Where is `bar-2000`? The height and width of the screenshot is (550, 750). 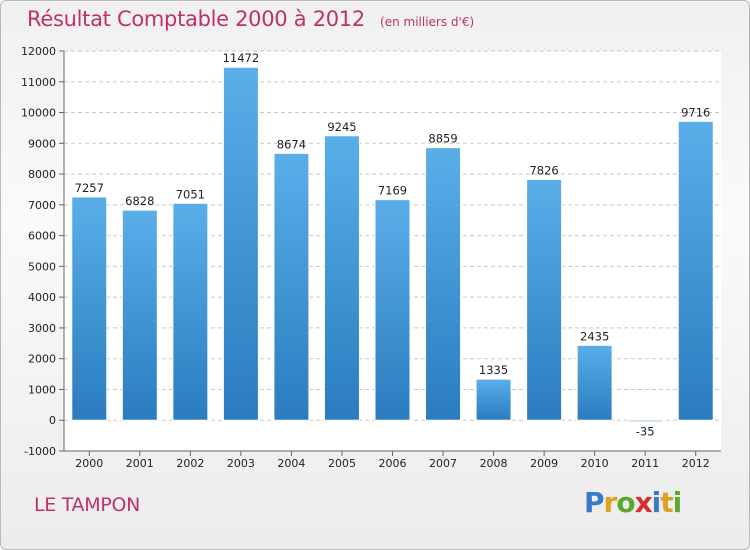
bar-2000 is located at coordinates (89, 308).